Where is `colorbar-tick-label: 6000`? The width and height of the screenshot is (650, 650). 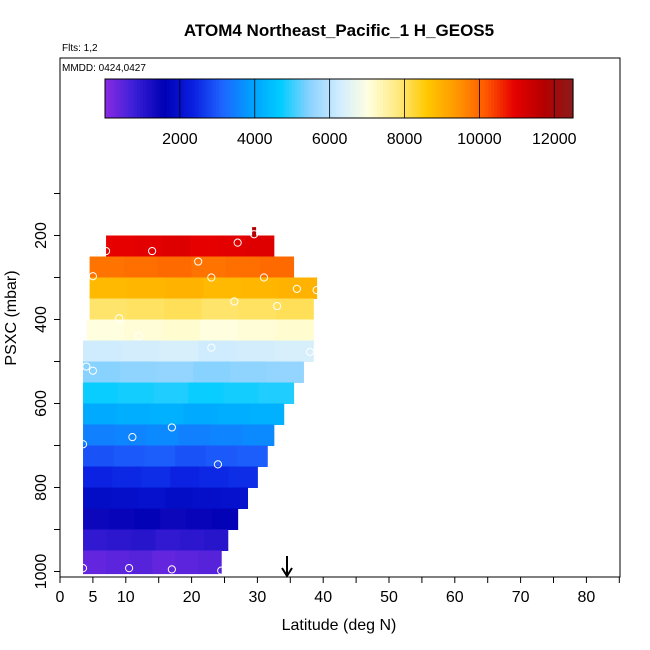 colorbar-tick-label: 6000 is located at coordinates (330, 139).